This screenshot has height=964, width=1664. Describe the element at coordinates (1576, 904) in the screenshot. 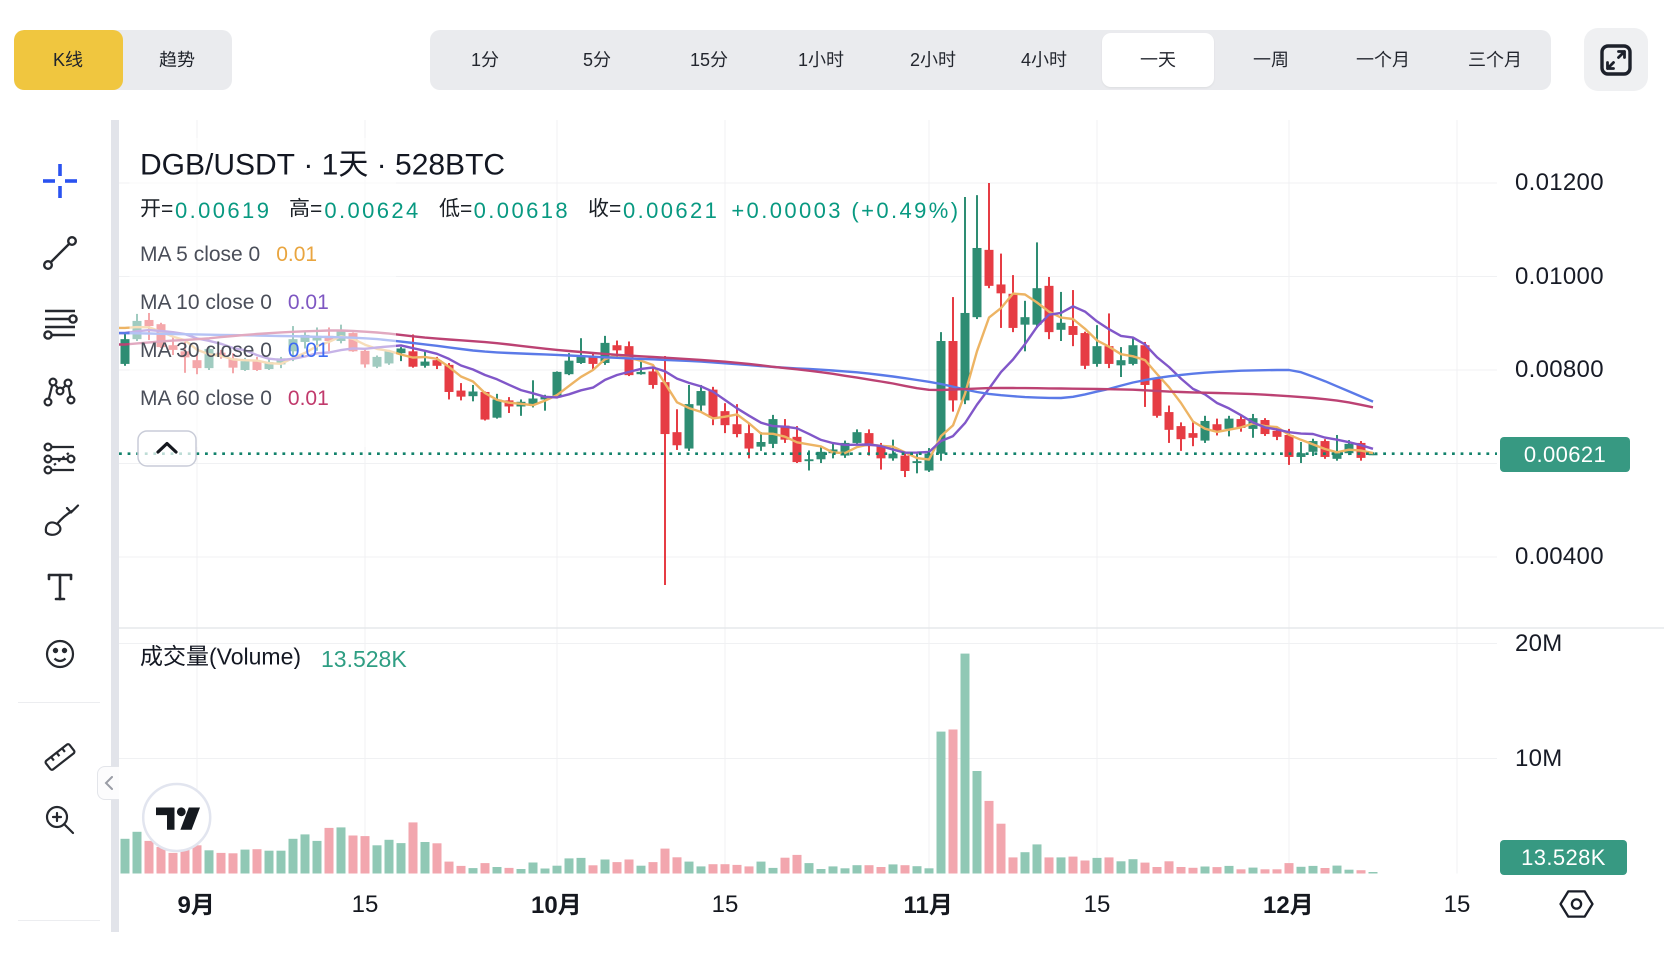

I see `axis-settings-button` at that location.